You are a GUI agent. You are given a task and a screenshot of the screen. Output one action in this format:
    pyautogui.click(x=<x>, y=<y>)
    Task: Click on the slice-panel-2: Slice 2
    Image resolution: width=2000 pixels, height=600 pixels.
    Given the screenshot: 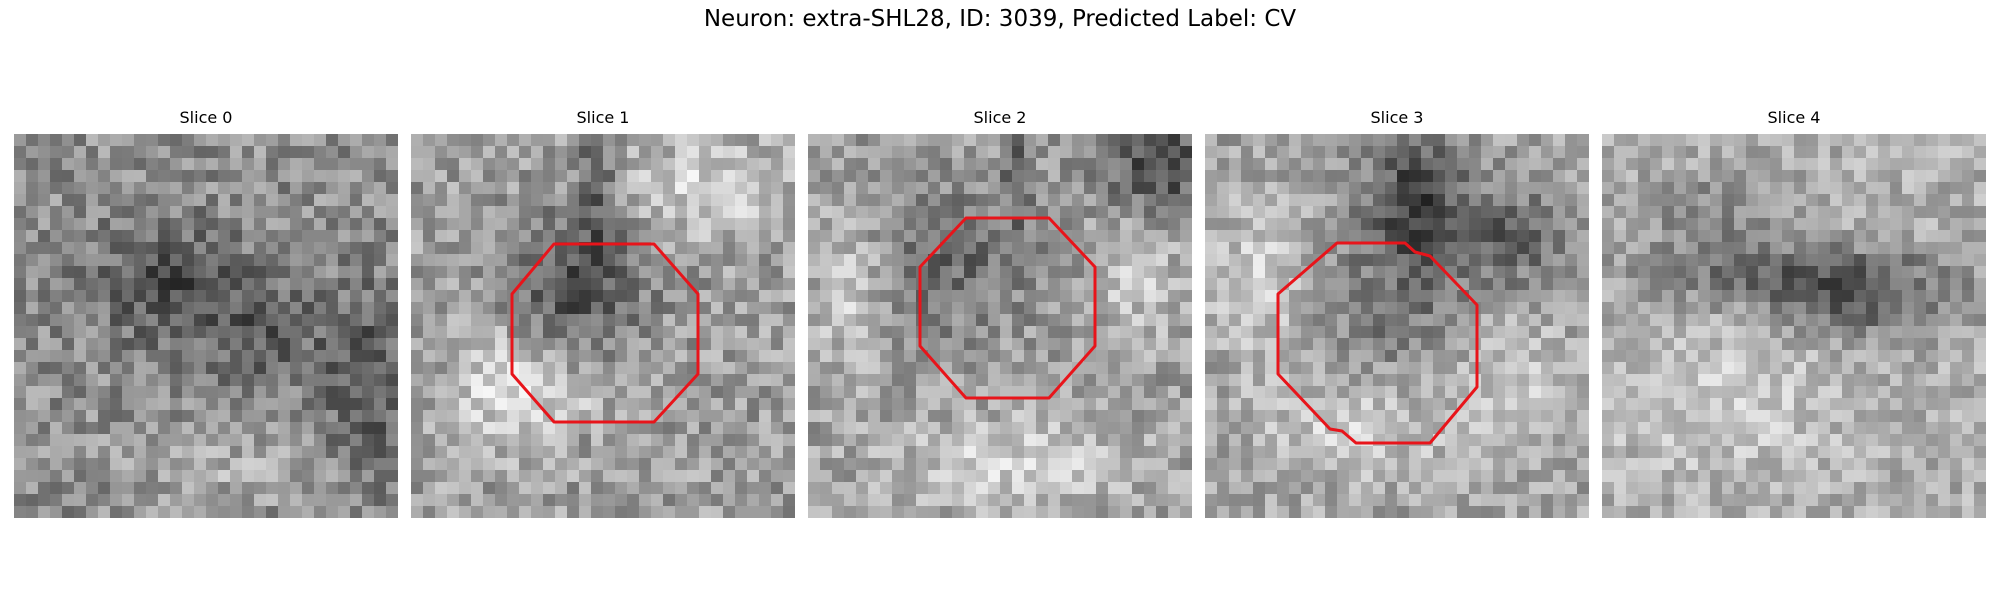 What is the action you would take?
    pyautogui.click(x=1000, y=313)
    